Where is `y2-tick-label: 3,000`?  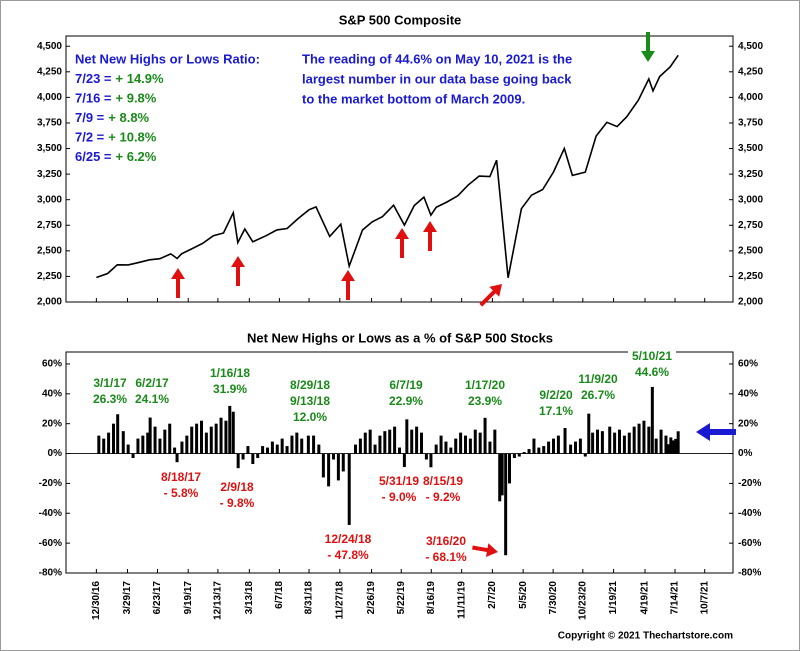
y2-tick-label: 3,000 is located at coordinates (750, 199).